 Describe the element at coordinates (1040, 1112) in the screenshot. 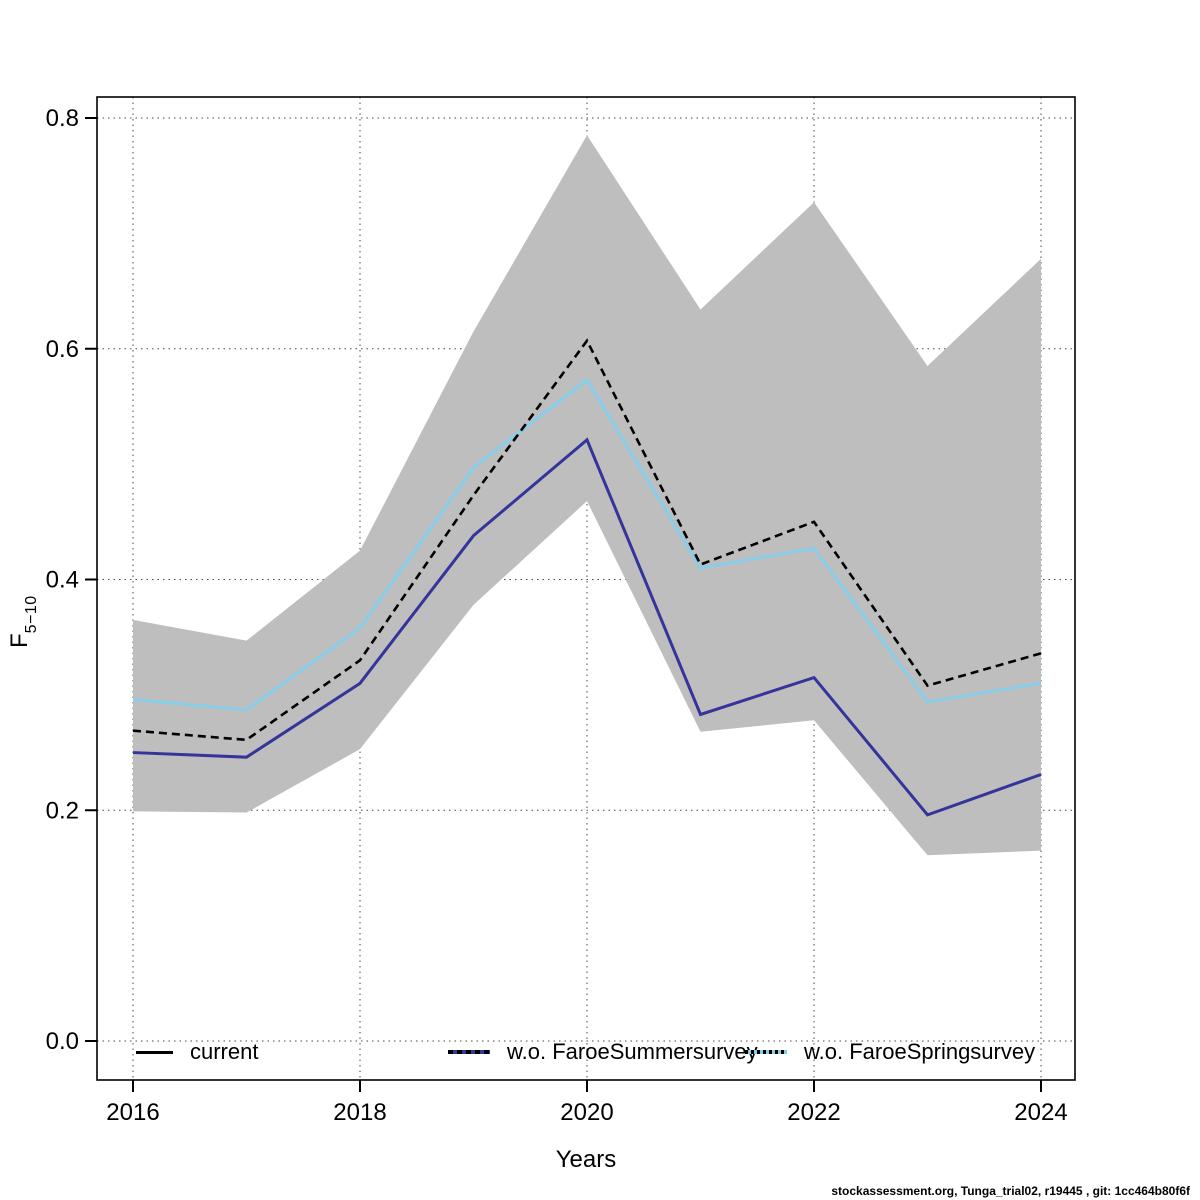

I see `x-tick-label-2024: 2024` at that location.